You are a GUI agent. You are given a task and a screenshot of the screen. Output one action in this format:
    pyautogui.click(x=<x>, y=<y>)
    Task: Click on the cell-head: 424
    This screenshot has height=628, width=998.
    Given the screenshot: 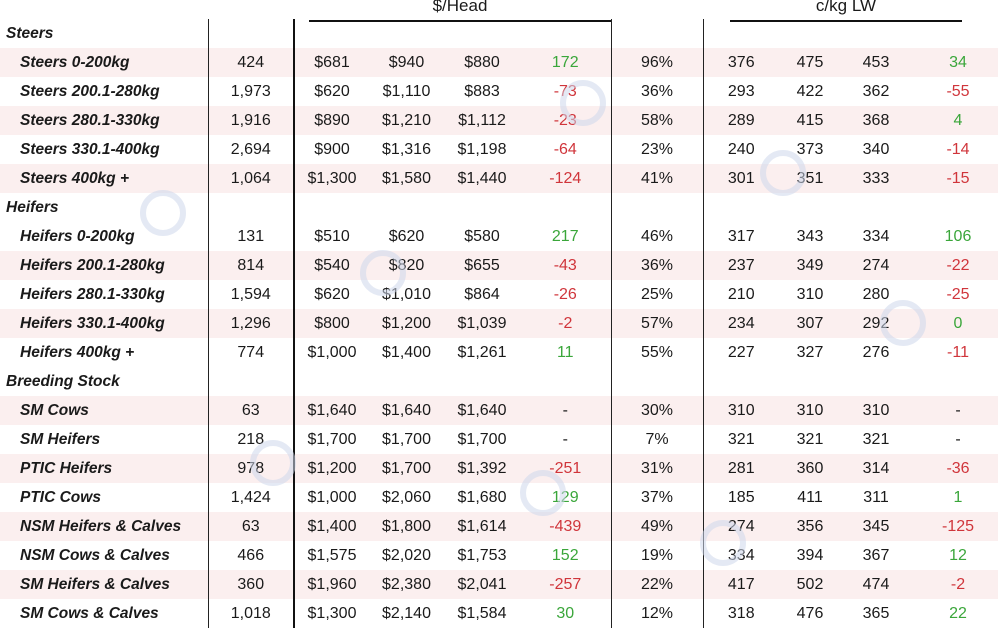 What is the action you would take?
    pyautogui.click(x=250, y=62)
    